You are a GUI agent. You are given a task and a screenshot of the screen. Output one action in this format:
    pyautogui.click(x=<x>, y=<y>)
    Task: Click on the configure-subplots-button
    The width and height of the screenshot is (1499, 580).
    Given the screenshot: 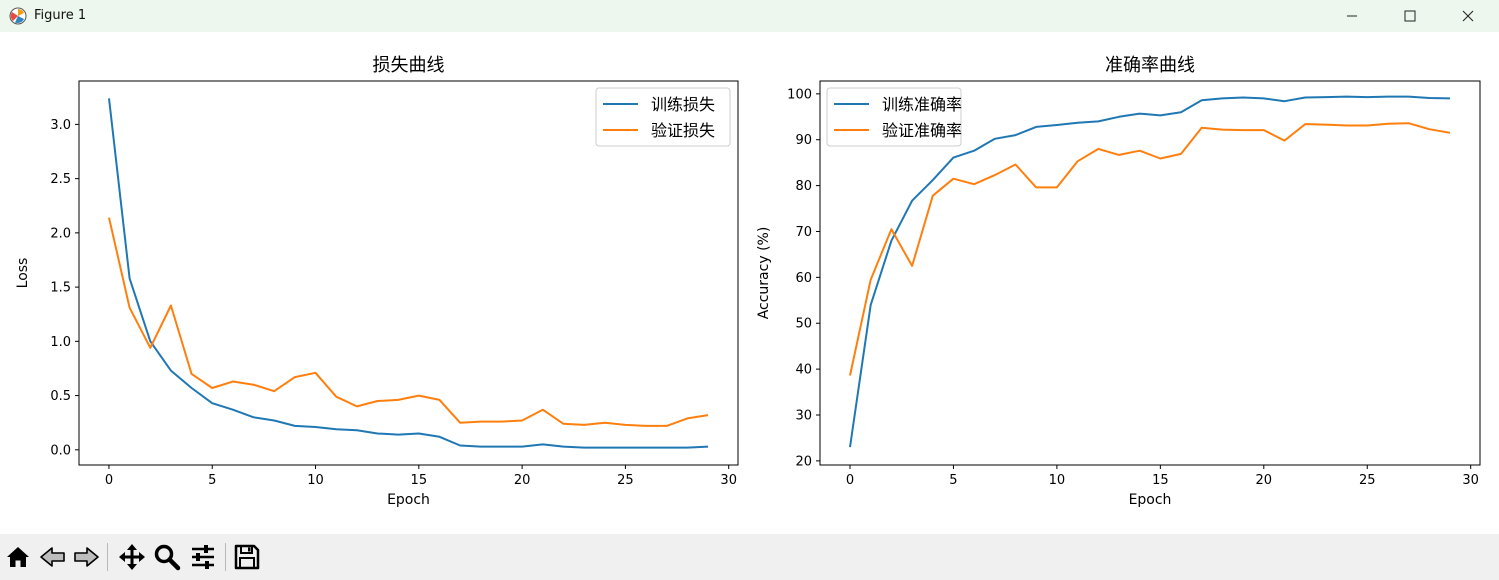 What is the action you would take?
    pyautogui.click(x=203, y=557)
    